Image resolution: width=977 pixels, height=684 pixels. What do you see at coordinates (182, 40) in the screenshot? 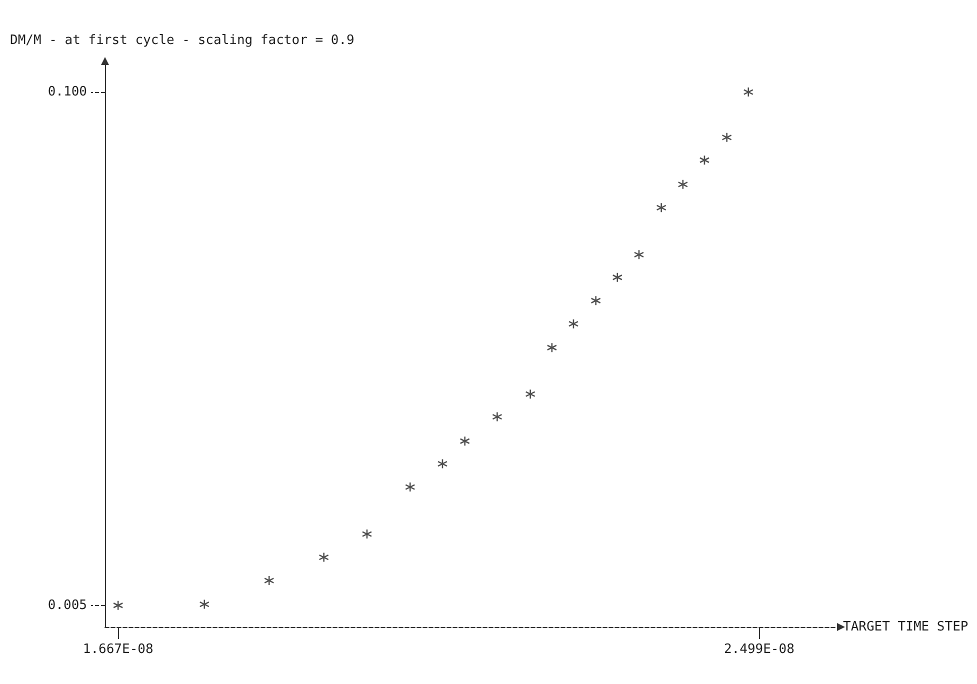
I see `y-axis-title: DM/M - at first cycle - scaling factor = 0.9` at bounding box center [182, 40].